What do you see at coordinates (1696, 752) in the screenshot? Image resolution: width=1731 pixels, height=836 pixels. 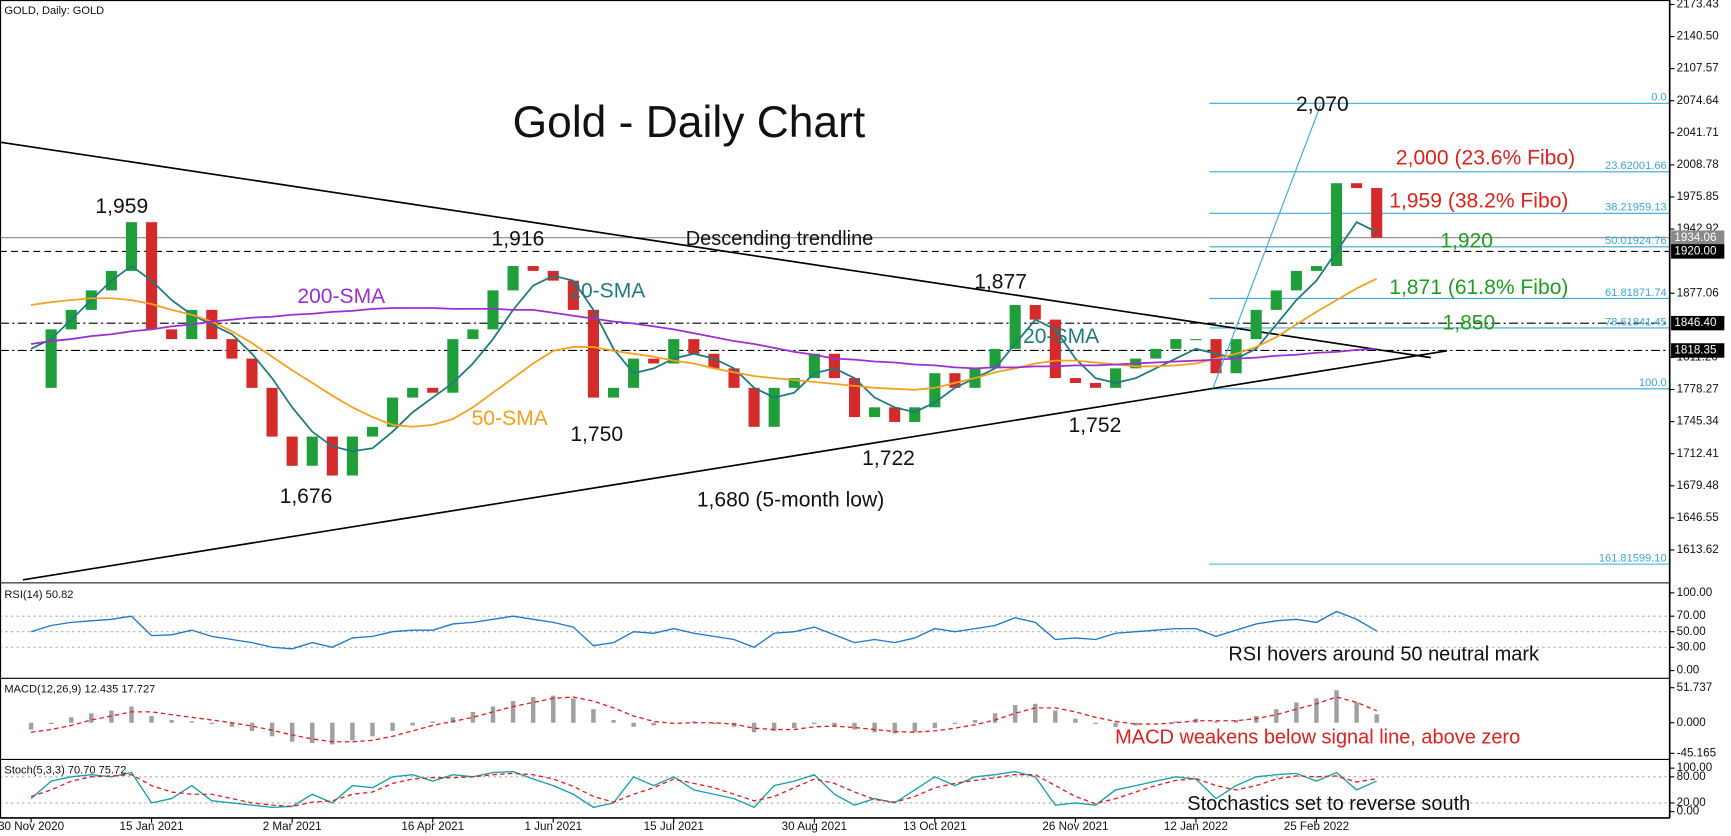 I see `y-tick-label: -45.165` at bounding box center [1696, 752].